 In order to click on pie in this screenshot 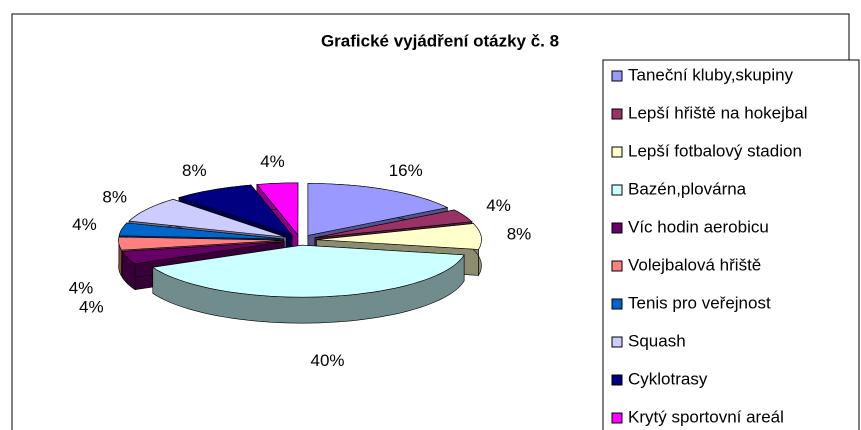, I will do `click(300, 253)`.